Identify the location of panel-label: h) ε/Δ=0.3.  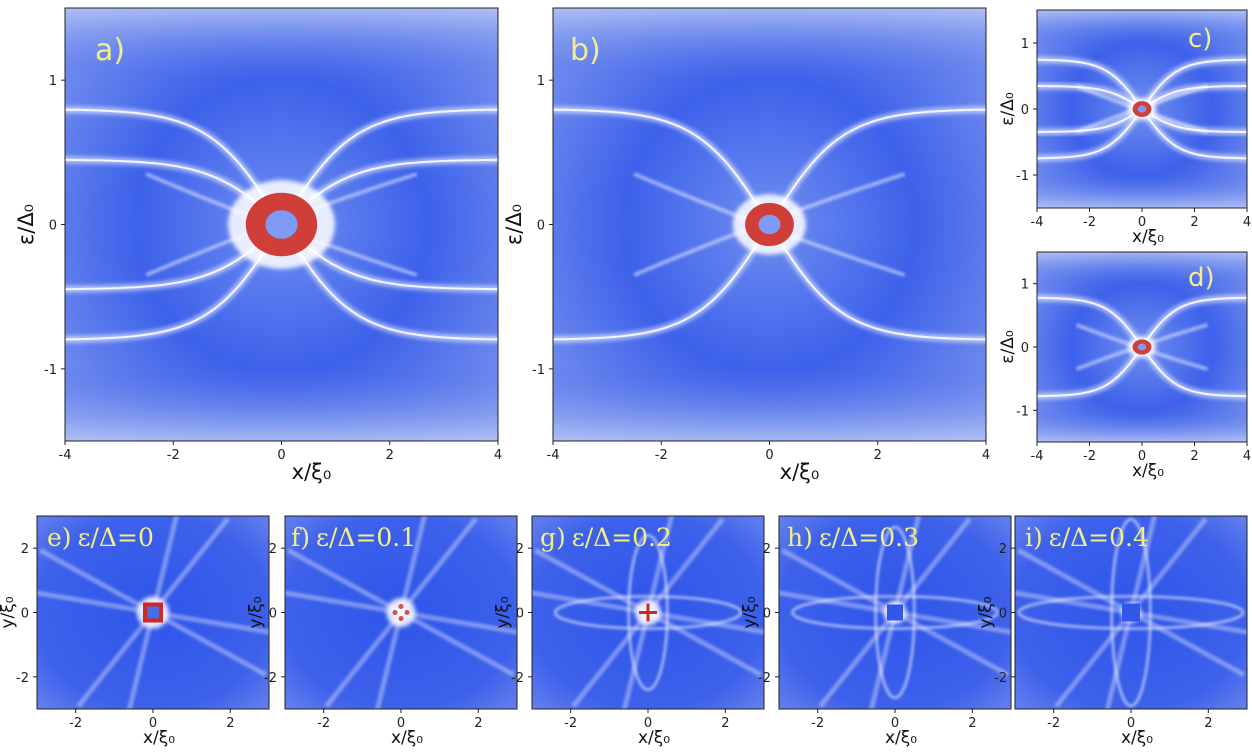
(853, 537).